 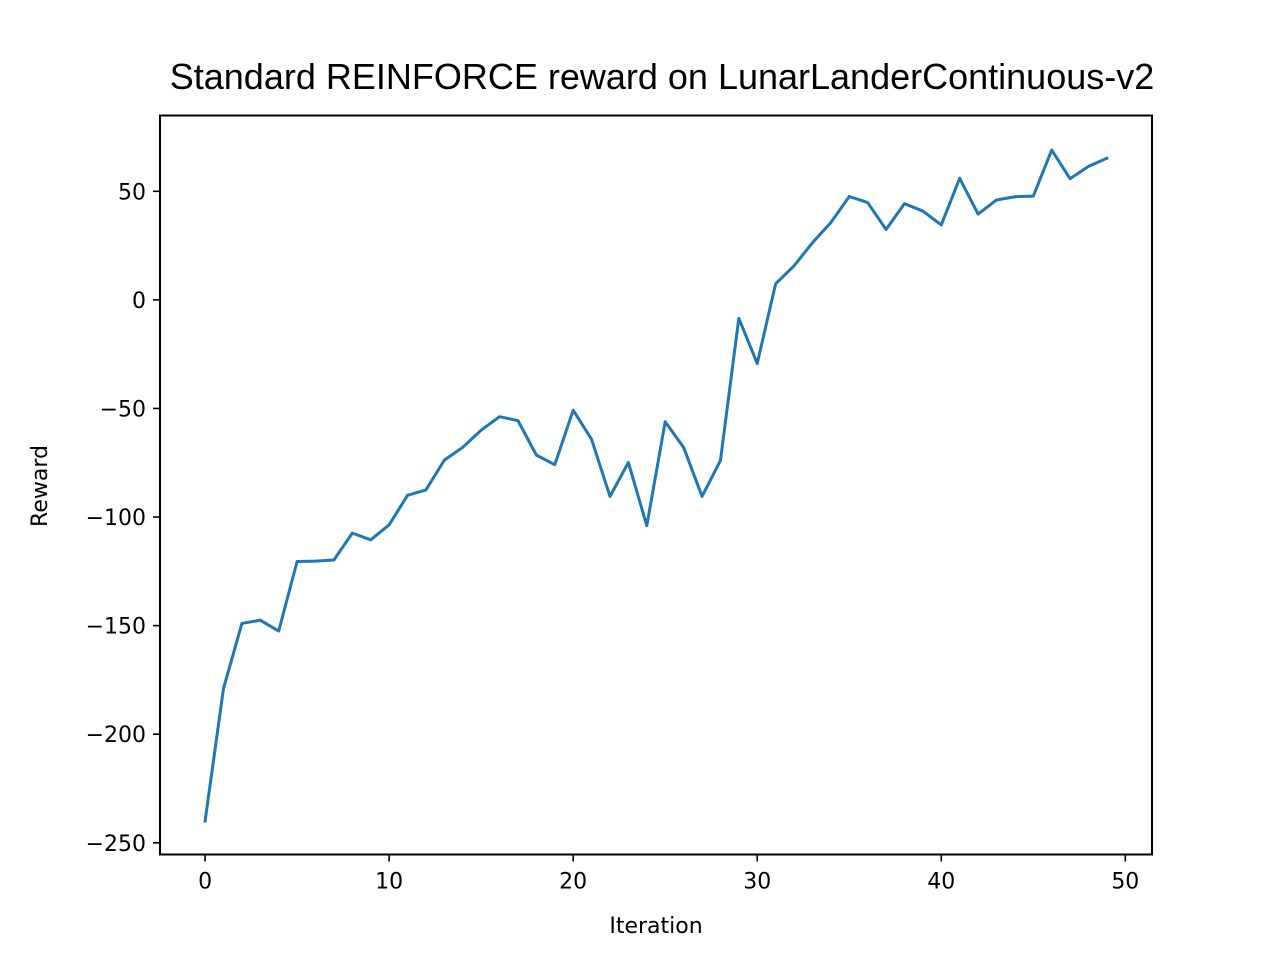 I want to click on y-tick-label: −150, so click(x=116, y=627).